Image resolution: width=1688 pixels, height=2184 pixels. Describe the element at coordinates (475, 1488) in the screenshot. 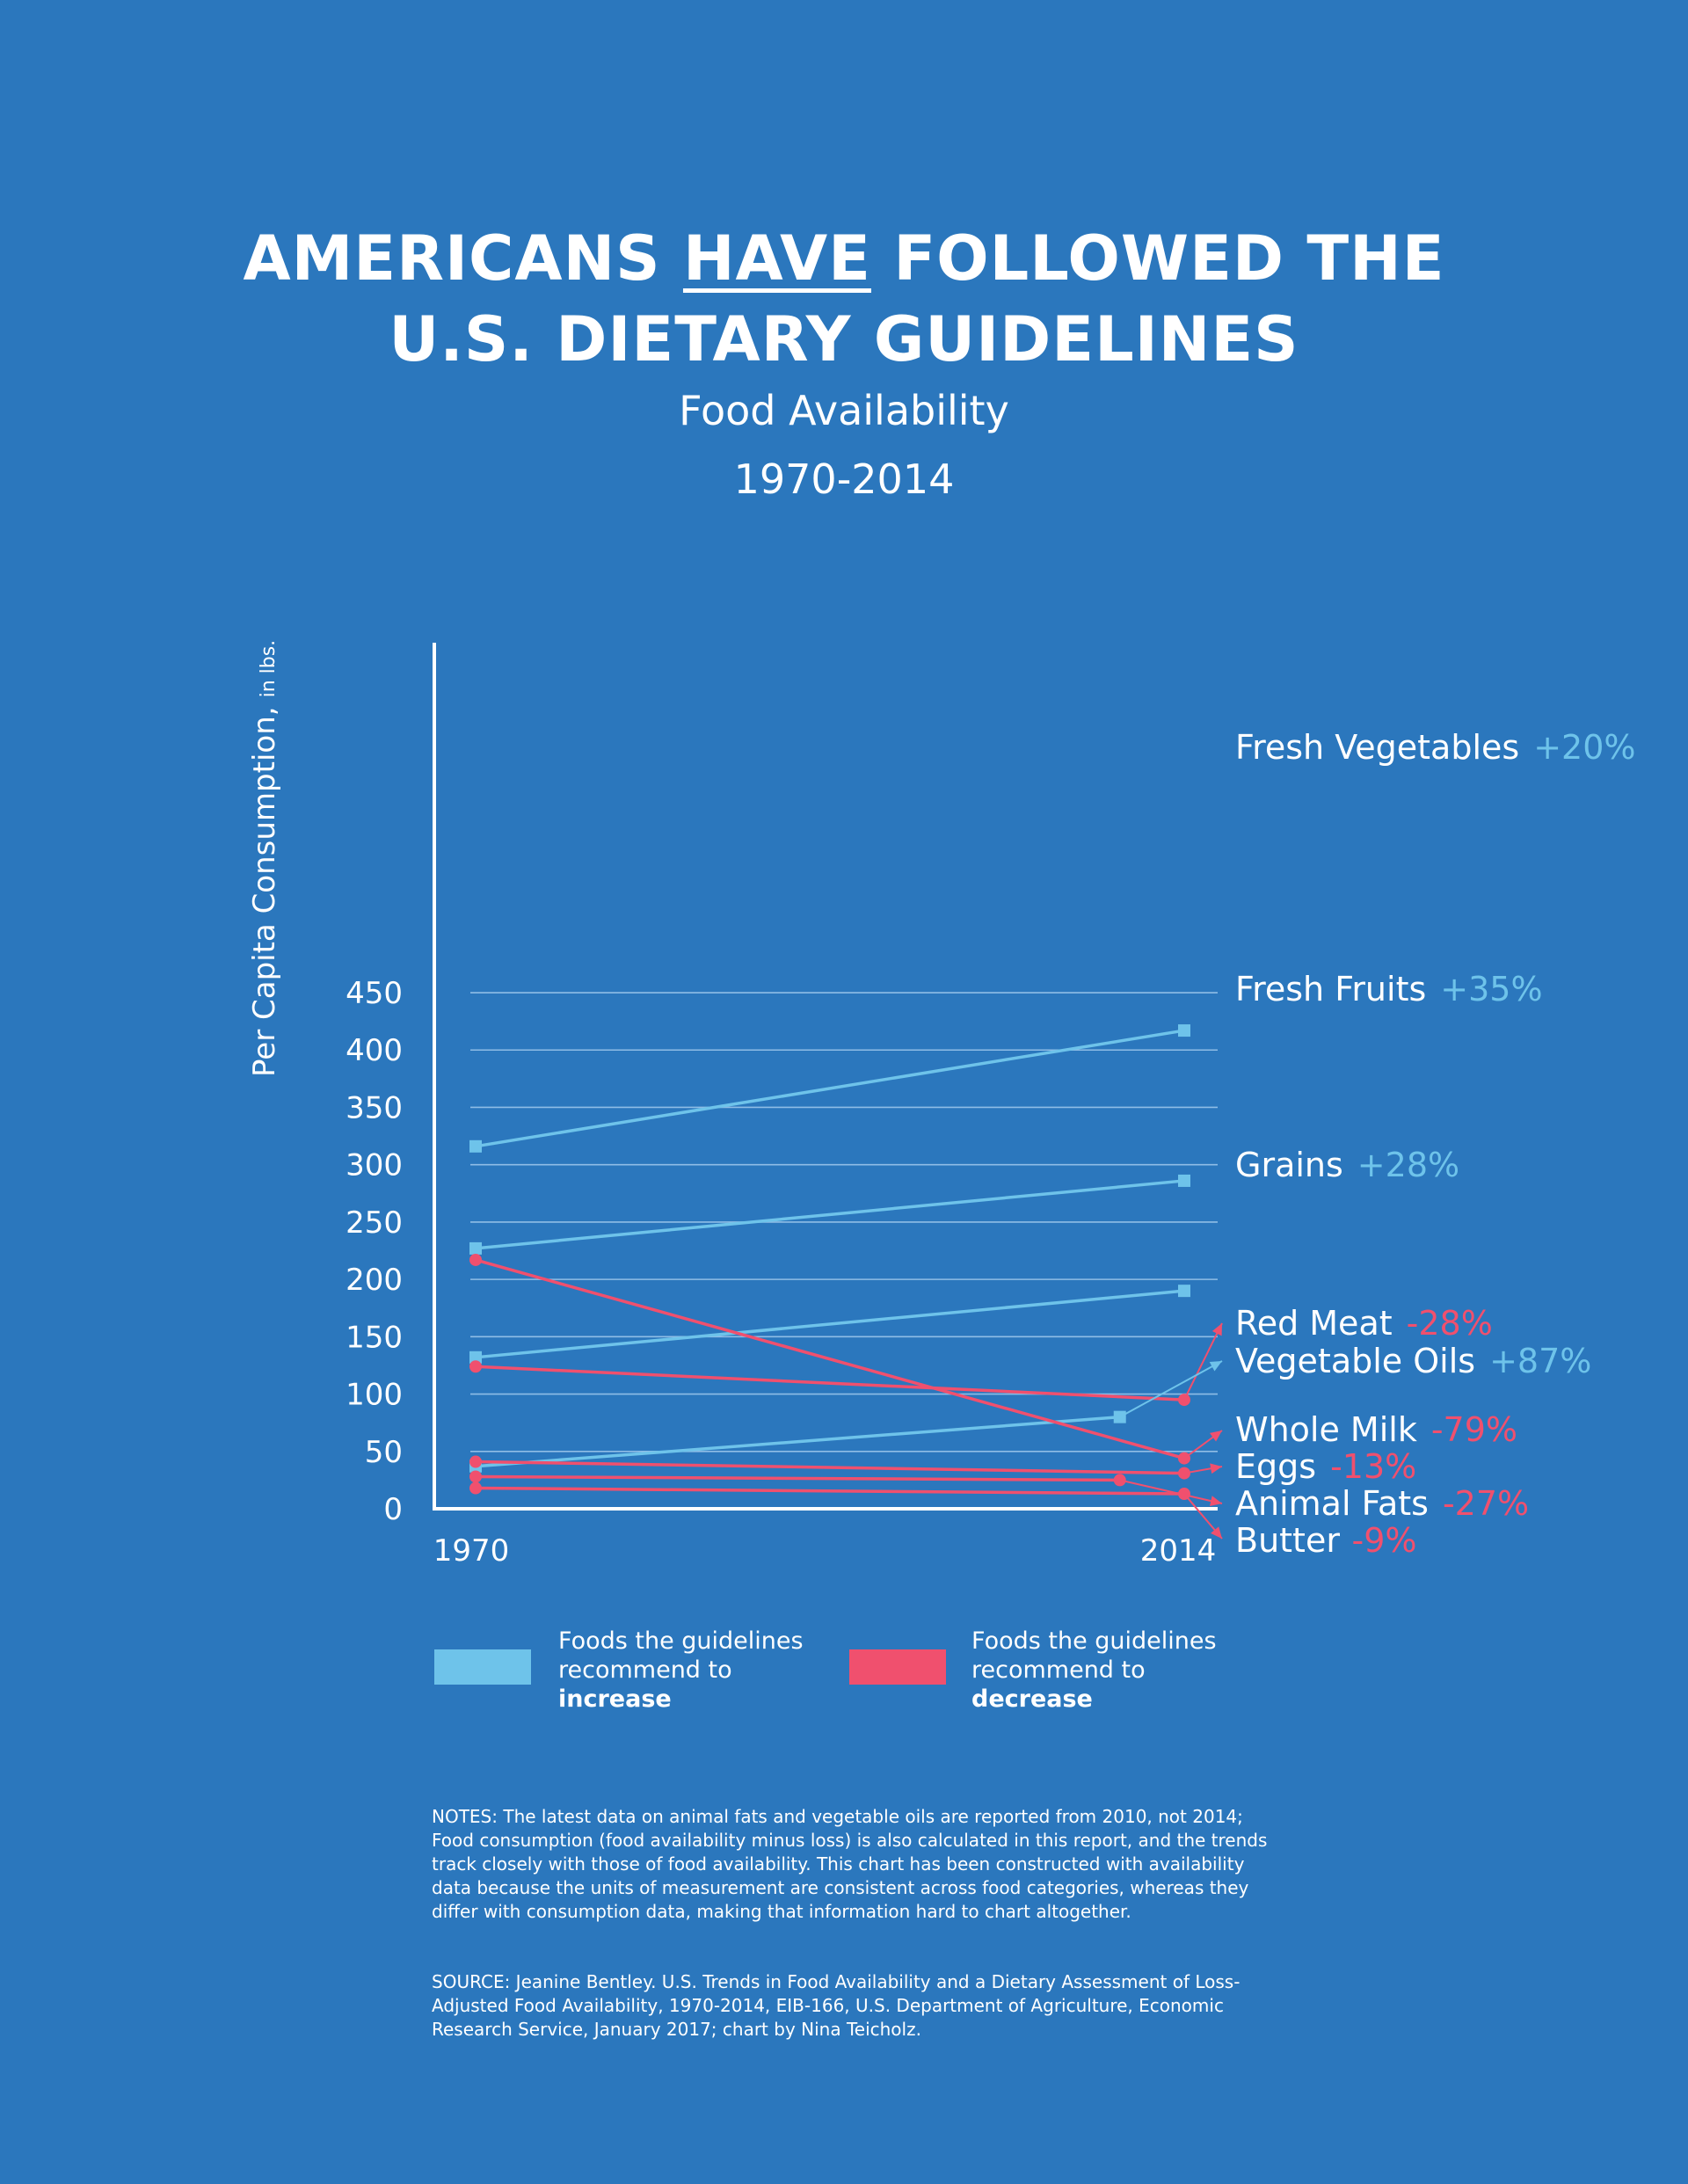

I see `marker-butter-start` at that location.